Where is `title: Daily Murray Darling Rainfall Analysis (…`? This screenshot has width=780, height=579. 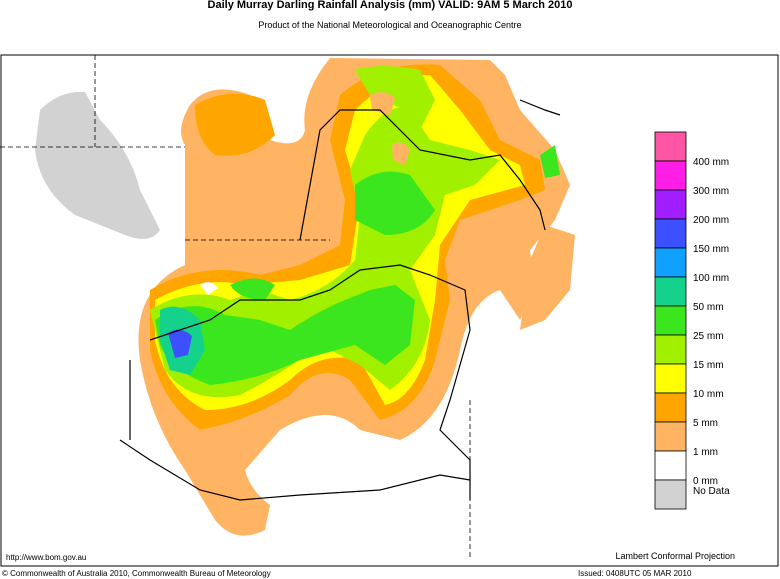 title: Daily Murray Darling Rainfall Analysis (… is located at coordinates (390, 5).